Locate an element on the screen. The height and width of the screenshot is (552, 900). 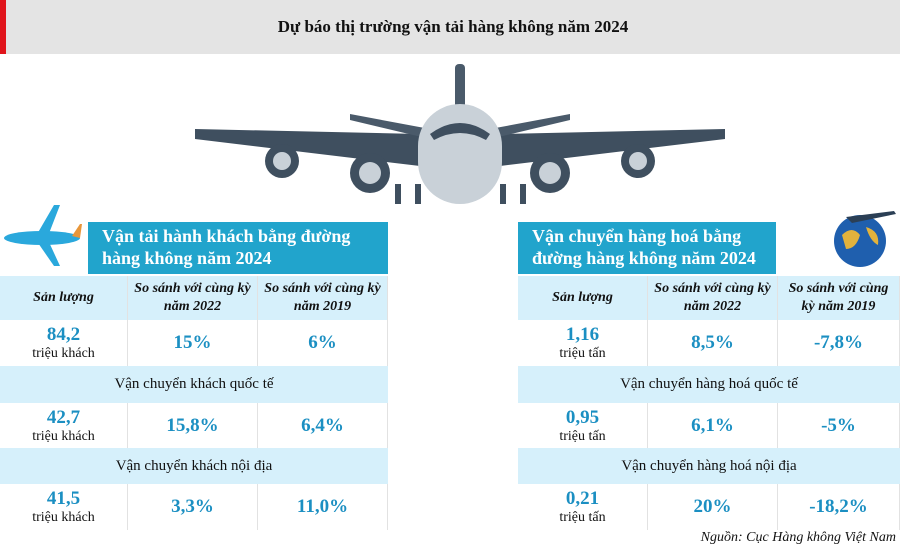
section-label: Vận chuyển khách nội địa is located at coordinates (194, 466).